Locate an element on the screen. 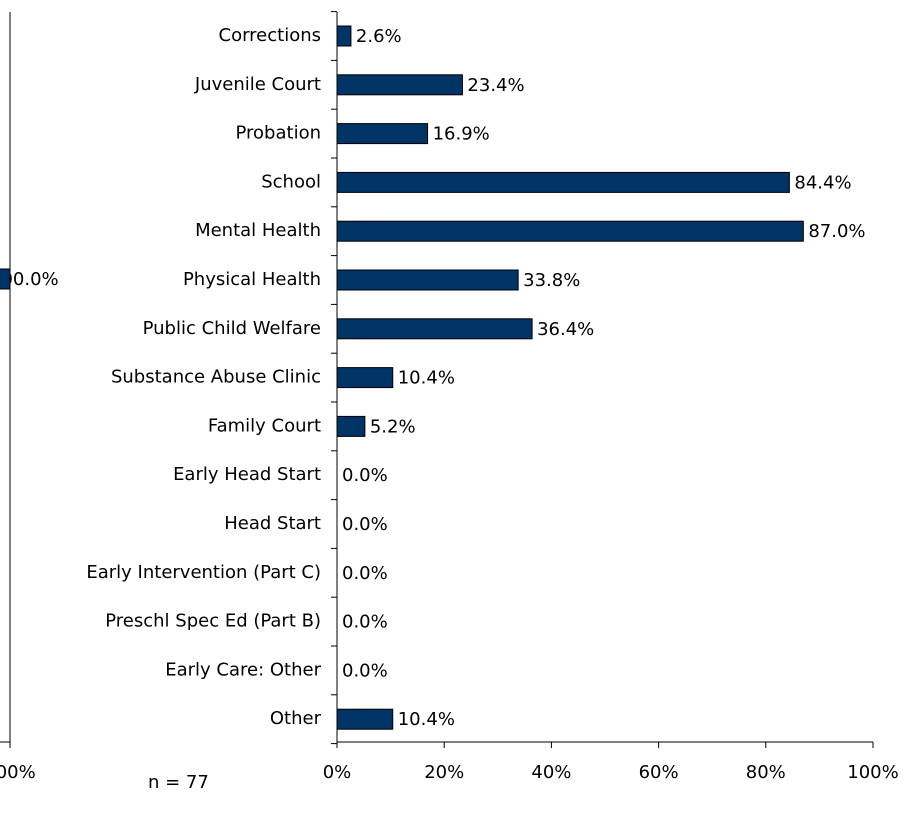 The image size is (910, 820). y-tick-label: Other is located at coordinates (296, 718).